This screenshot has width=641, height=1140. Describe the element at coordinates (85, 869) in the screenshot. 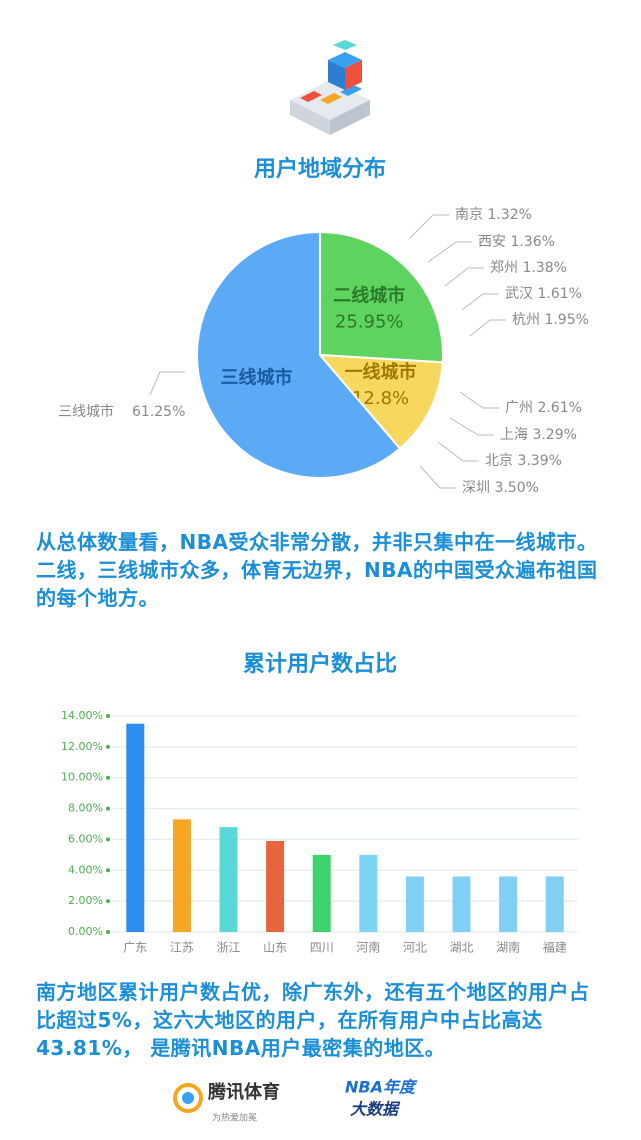

I see `y-tick-label: 4.00%` at that location.